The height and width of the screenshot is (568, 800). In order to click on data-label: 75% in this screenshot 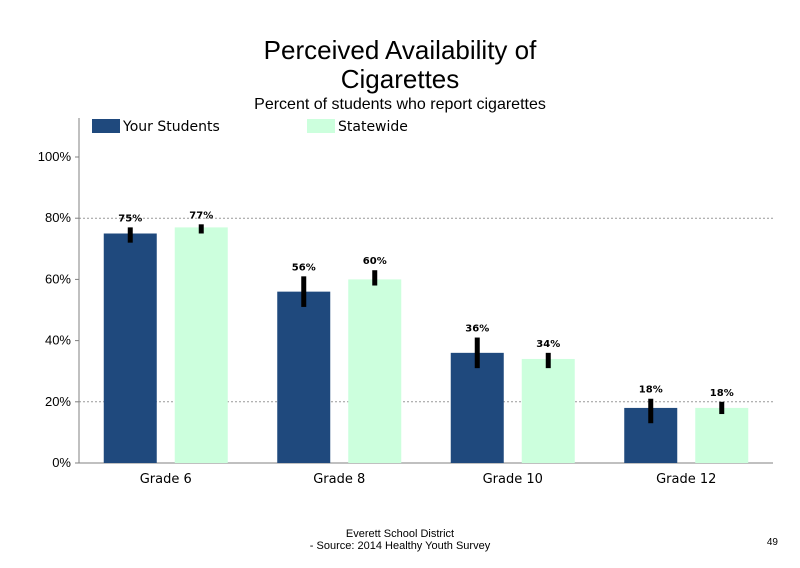, I will do `click(130, 218)`.